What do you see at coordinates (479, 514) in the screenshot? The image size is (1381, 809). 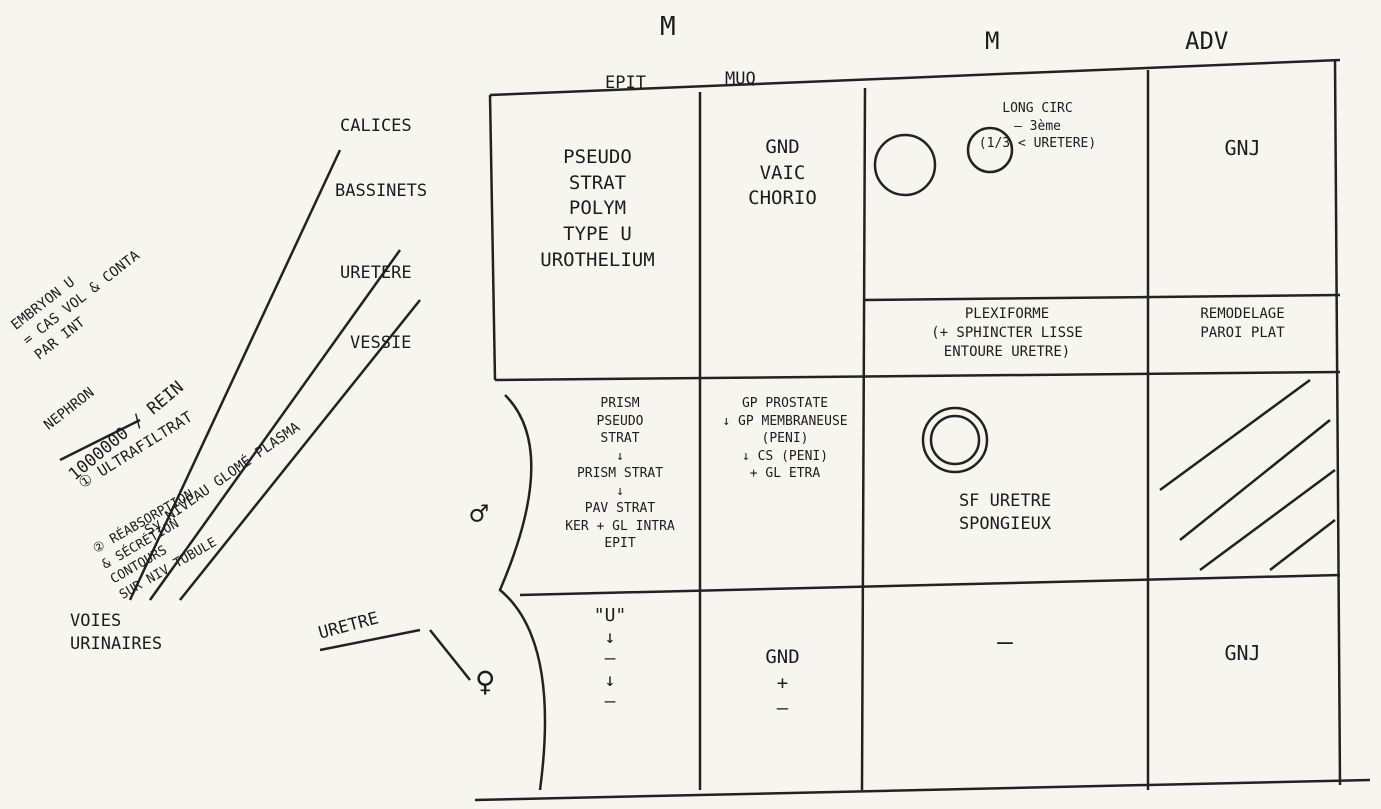 I see `row-label: ♂` at bounding box center [479, 514].